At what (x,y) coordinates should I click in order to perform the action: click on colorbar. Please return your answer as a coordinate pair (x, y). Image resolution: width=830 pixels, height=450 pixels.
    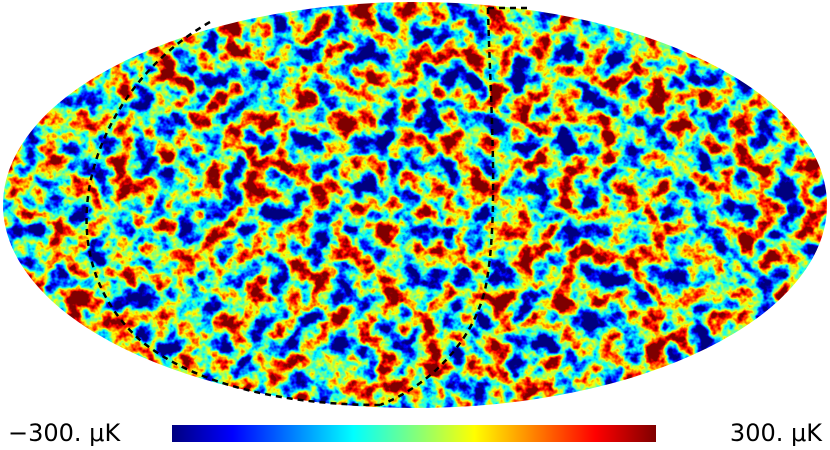
    Looking at the image, I should click on (414, 433).